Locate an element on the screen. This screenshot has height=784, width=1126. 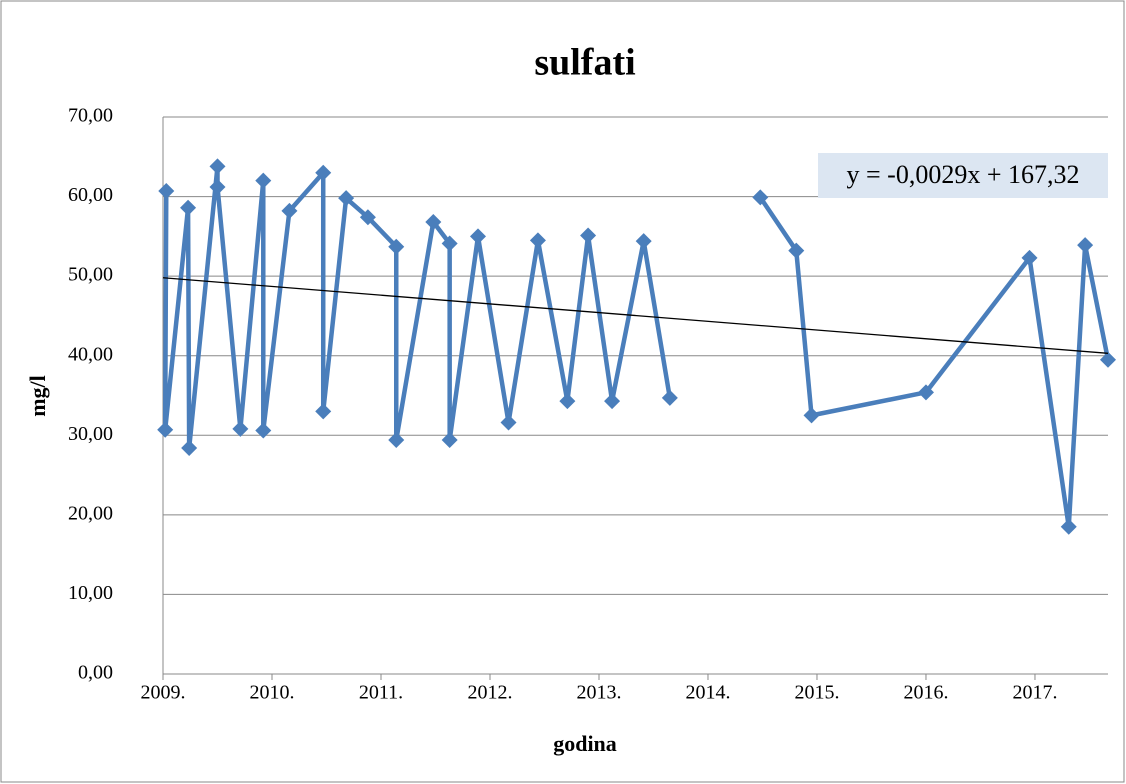
x-tick-label: 2009. is located at coordinates (163, 693).